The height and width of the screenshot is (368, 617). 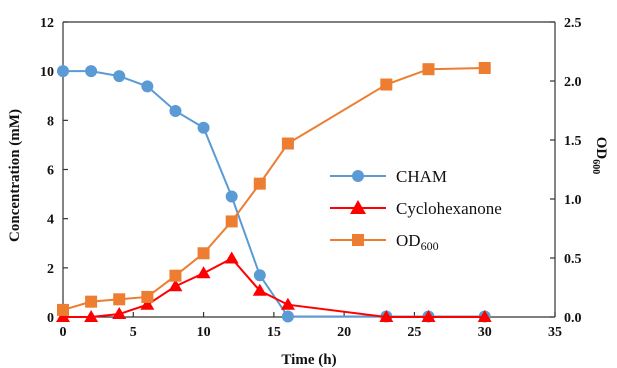 I want to click on legend-label-cham: CHAM, so click(x=421, y=176).